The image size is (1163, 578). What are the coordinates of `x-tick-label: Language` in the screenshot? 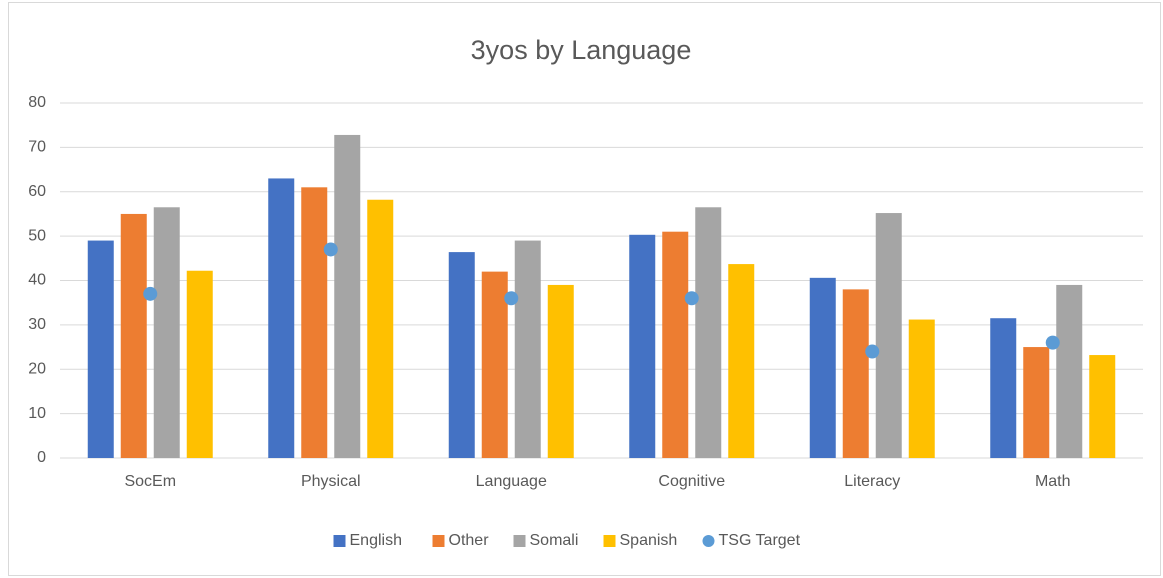 It's located at (511, 481).